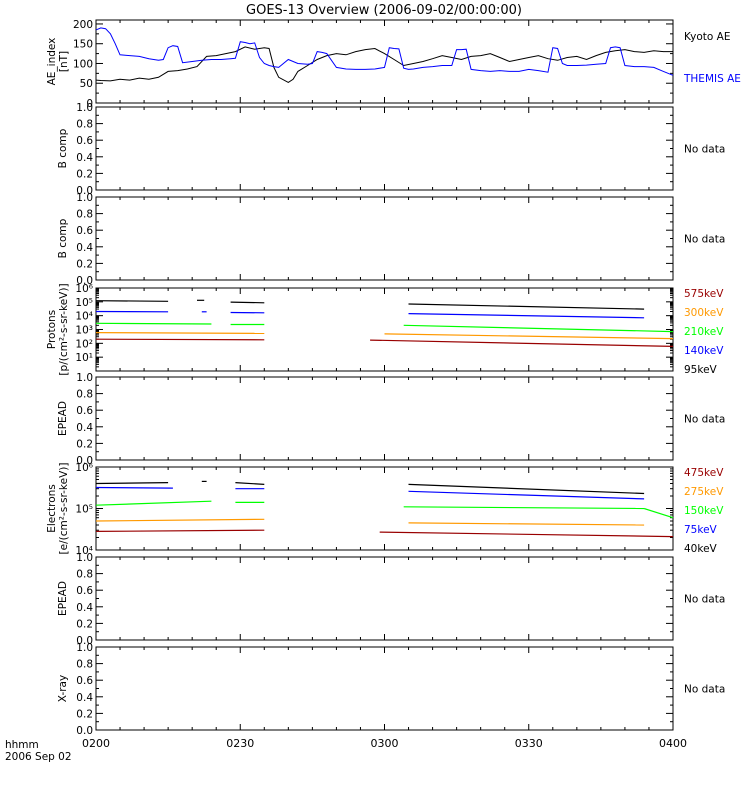  Describe the element at coordinates (83, 64) in the screenshot. I see `y-tick-label: 100` at that location.